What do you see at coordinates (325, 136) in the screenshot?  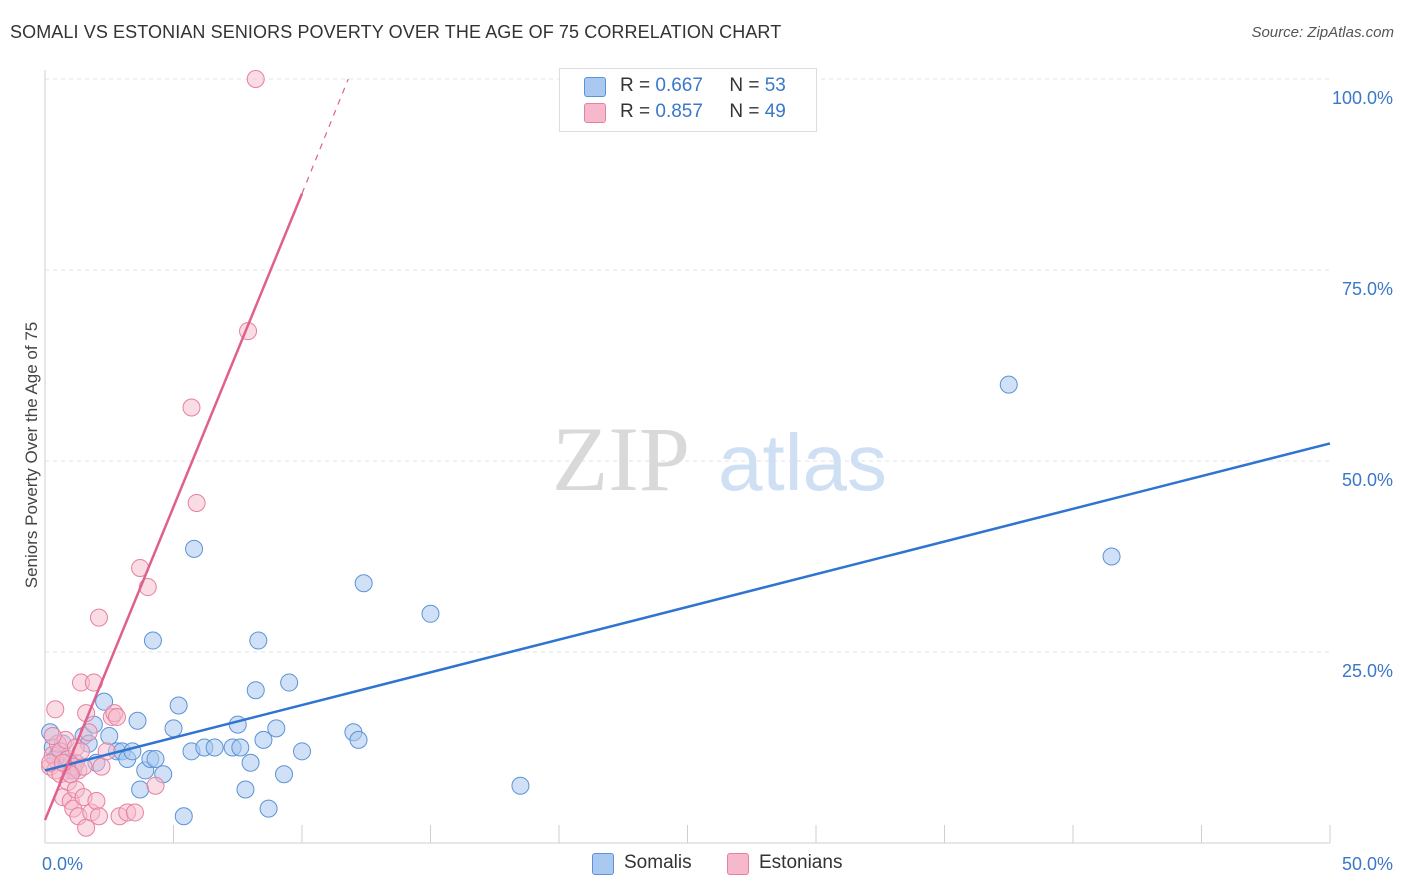 I see `estonian-trend-extension` at bounding box center [325, 136].